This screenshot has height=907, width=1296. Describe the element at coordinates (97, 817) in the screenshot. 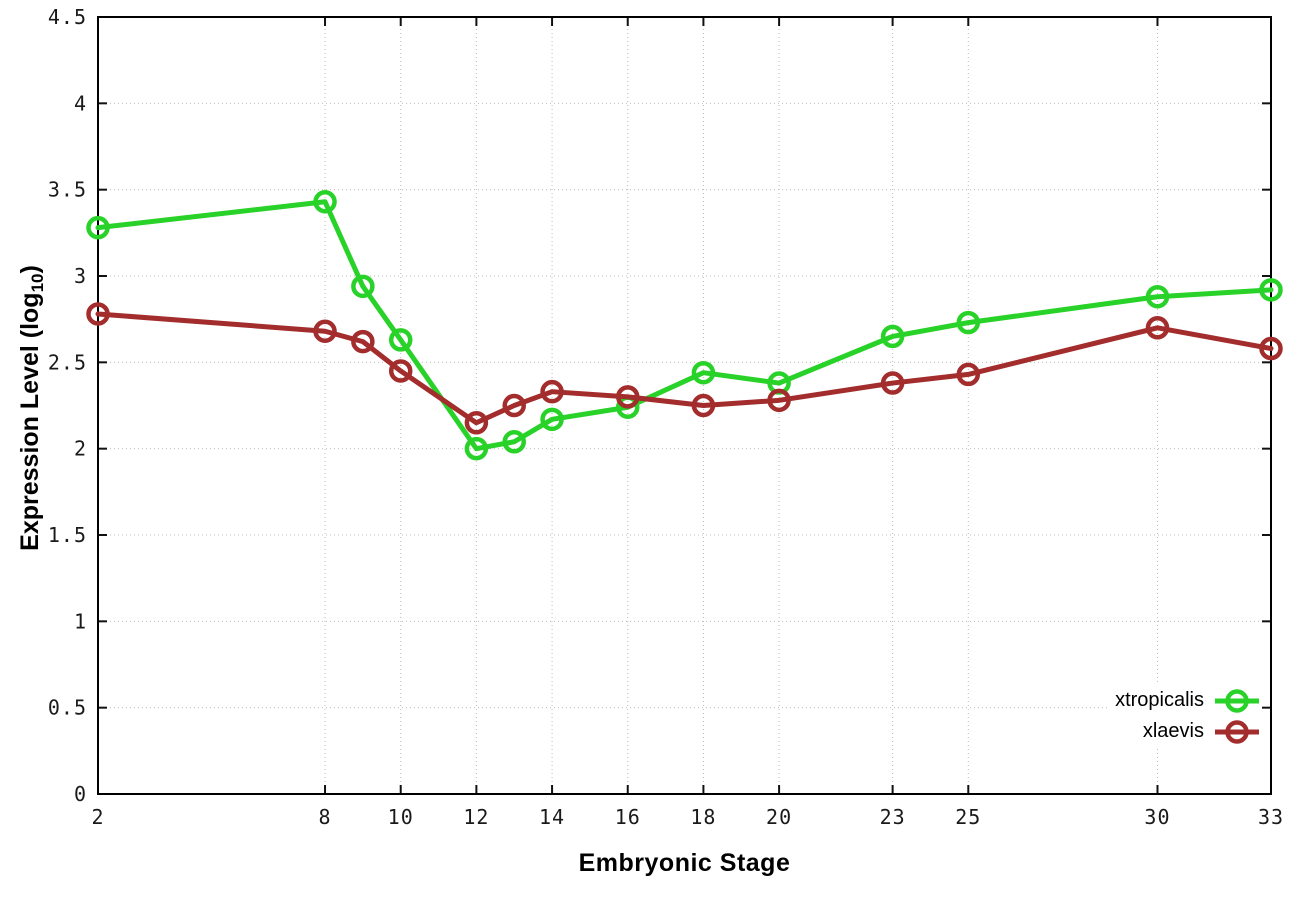

I see `x-tick-label: 2` at that location.